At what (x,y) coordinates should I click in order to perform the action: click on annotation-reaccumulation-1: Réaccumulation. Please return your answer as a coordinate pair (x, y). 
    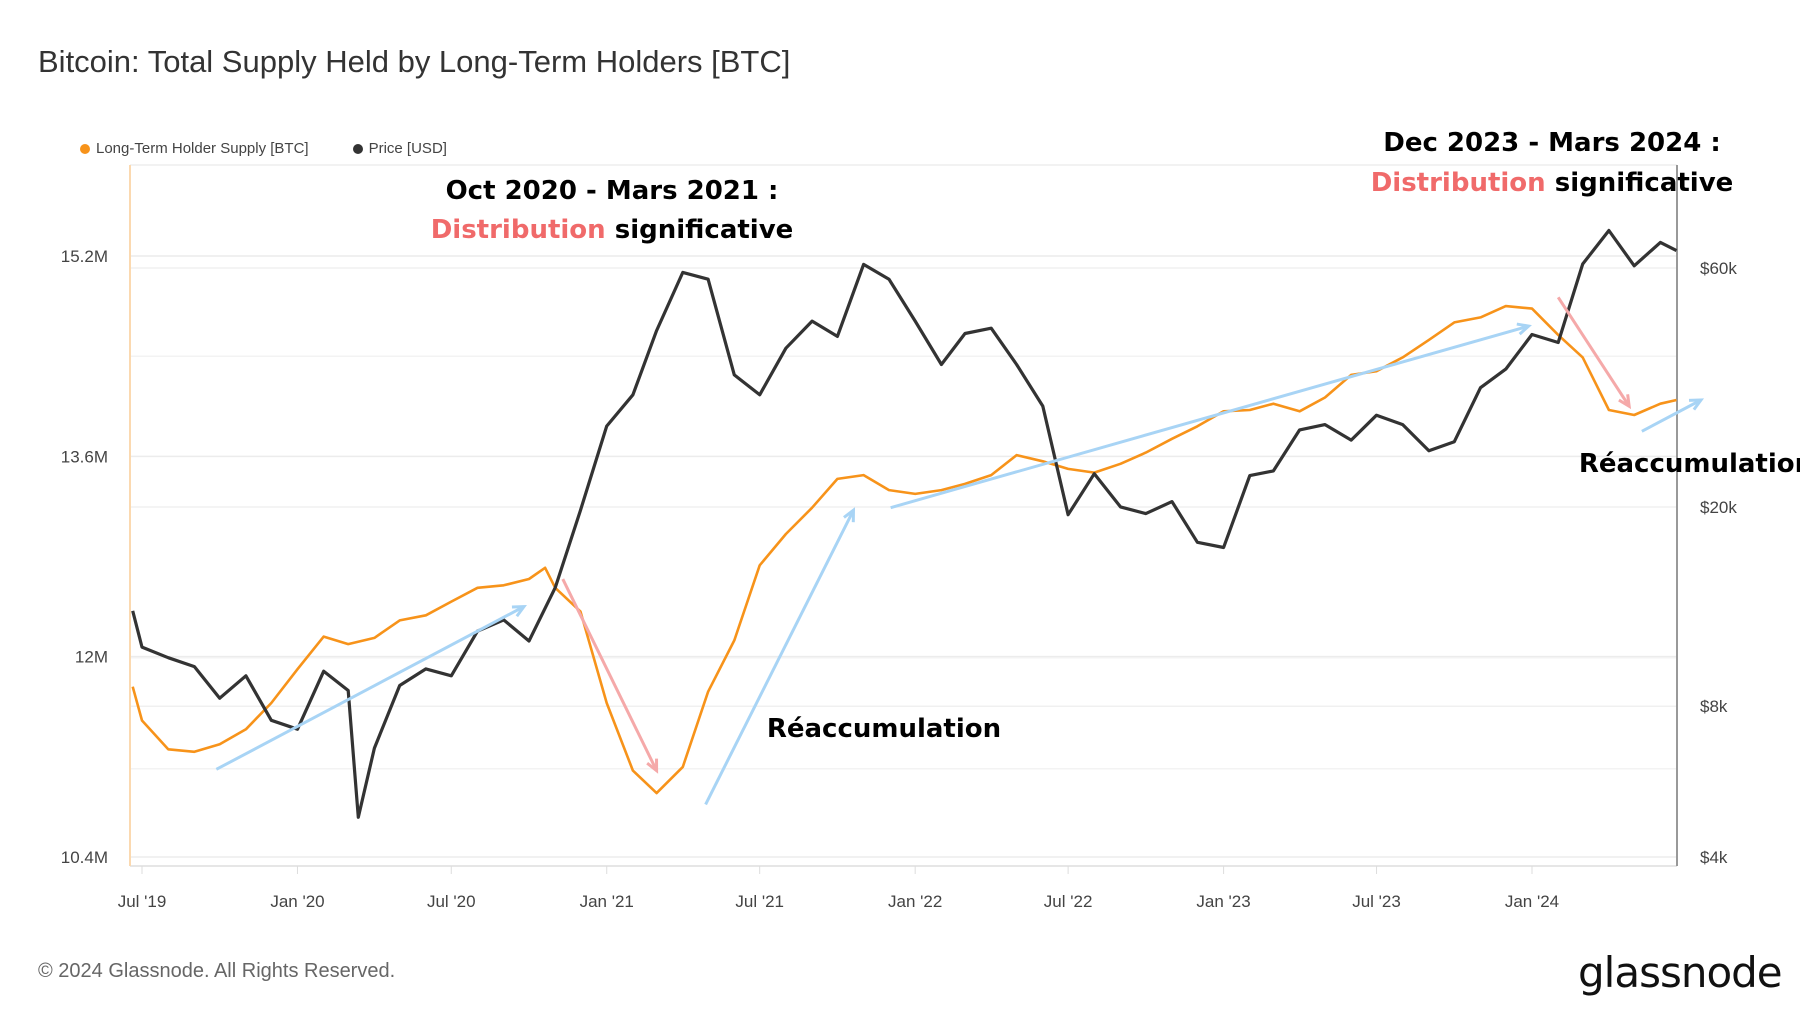
    Looking at the image, I should click on (884, 729).